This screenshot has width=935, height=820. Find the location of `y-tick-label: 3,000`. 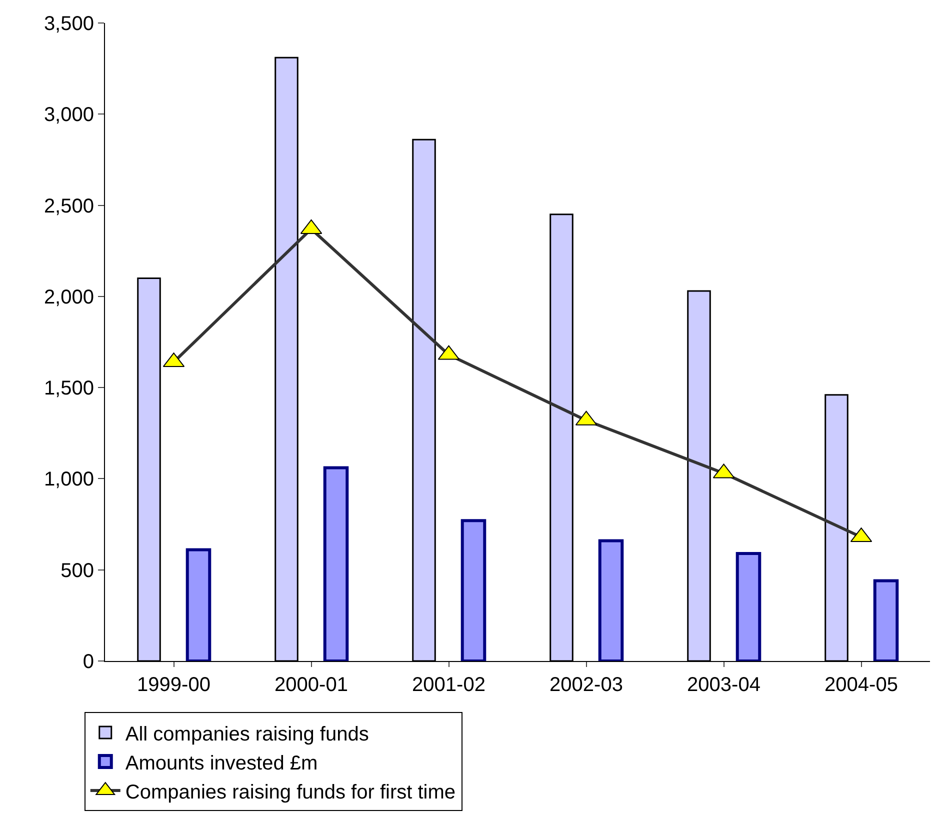

y-tick-label: 3,000 is located at coordinates (69, 115).